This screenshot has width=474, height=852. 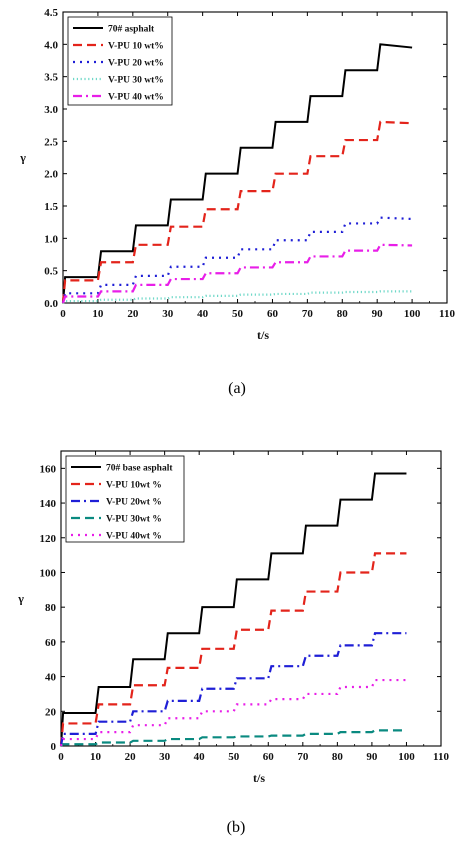 What do you see at coordinates (139, 469) in the screenshot?
I see `legend-entry-label: 70# base asphalt` at bounding box center [139, 469].